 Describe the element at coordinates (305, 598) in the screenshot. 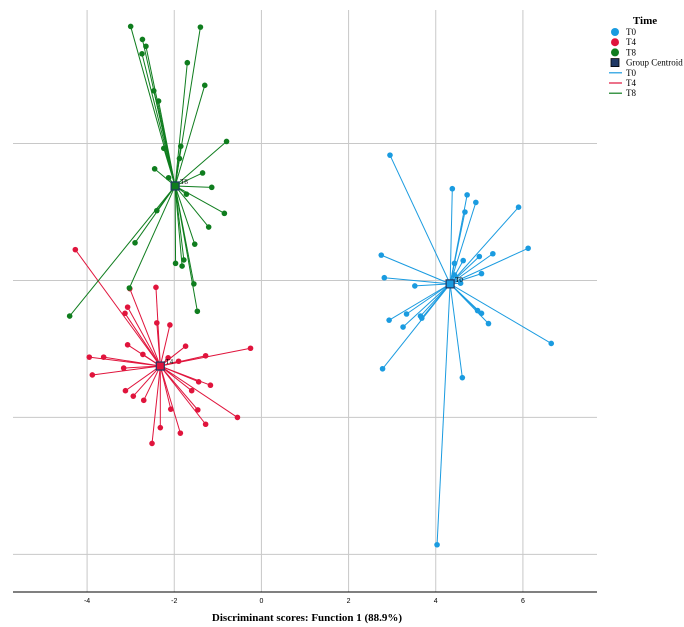

I see `x-axis: -4 -2 0 2 4 6` at that location.